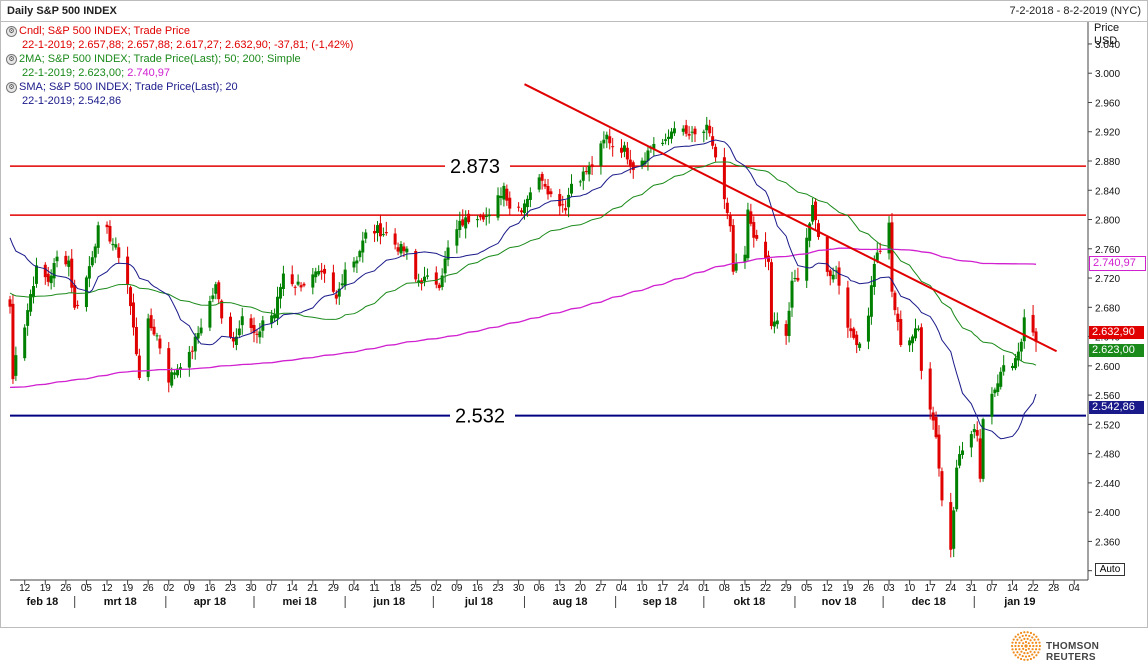 This screenshot has height=665, width=1148. Describe the element at coordinates (1110, 569) in the screenshot. I see `auto-scale-button: Auto` at that location.